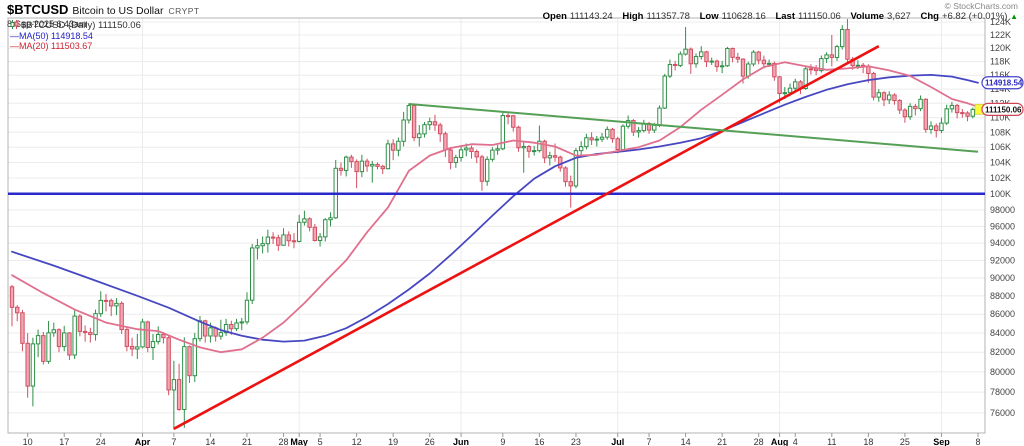 The height and width of the screenshot is (446, 1024). I want to click on svg-text: 120K, so click(1000, 48).